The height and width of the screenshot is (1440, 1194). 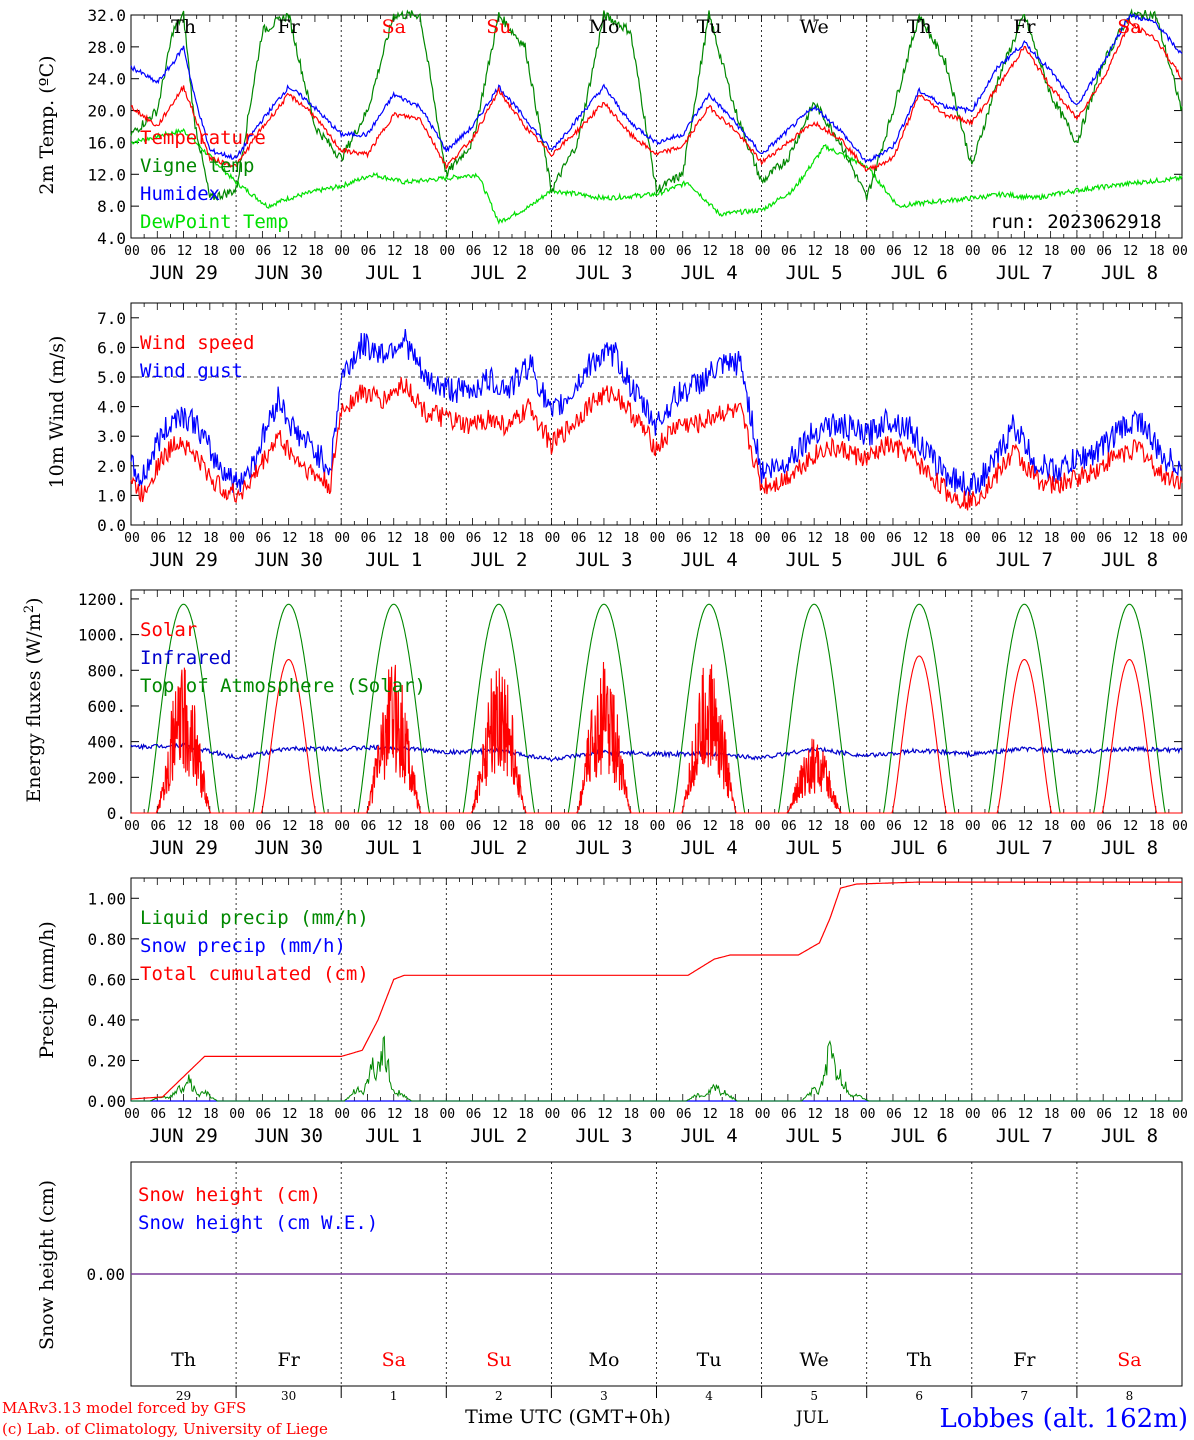 What do you see at coordinates (47, 124) in the screenshot?
I see `y-axis-title-temp: 2m Temp. (ºC)` at bounding box center [47, 124].